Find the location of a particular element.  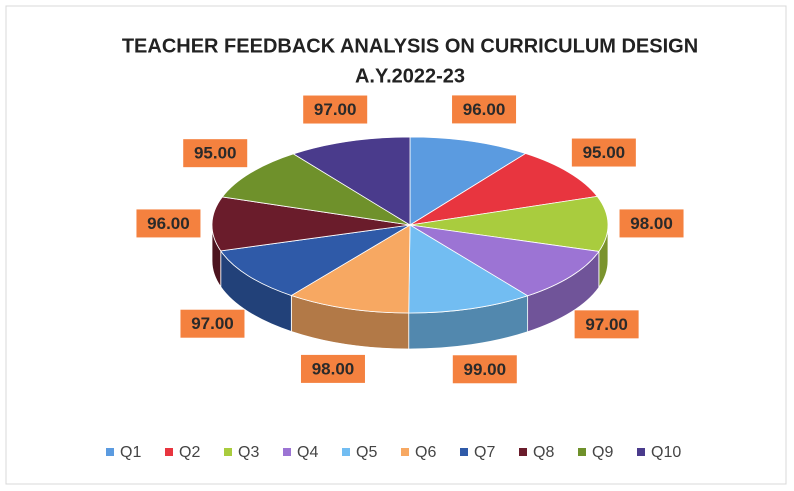

legend-label: Q9 is located at coordinates (602, 452).